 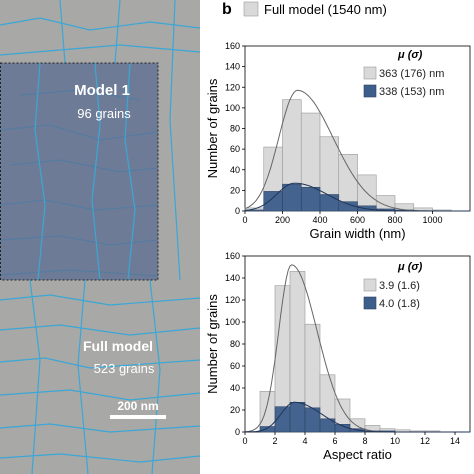 What do you see at coordinates (399, 304) in the screenshot?
I see `legend-entry: 4.0 (1.8)` at bounding box center [399, 304].